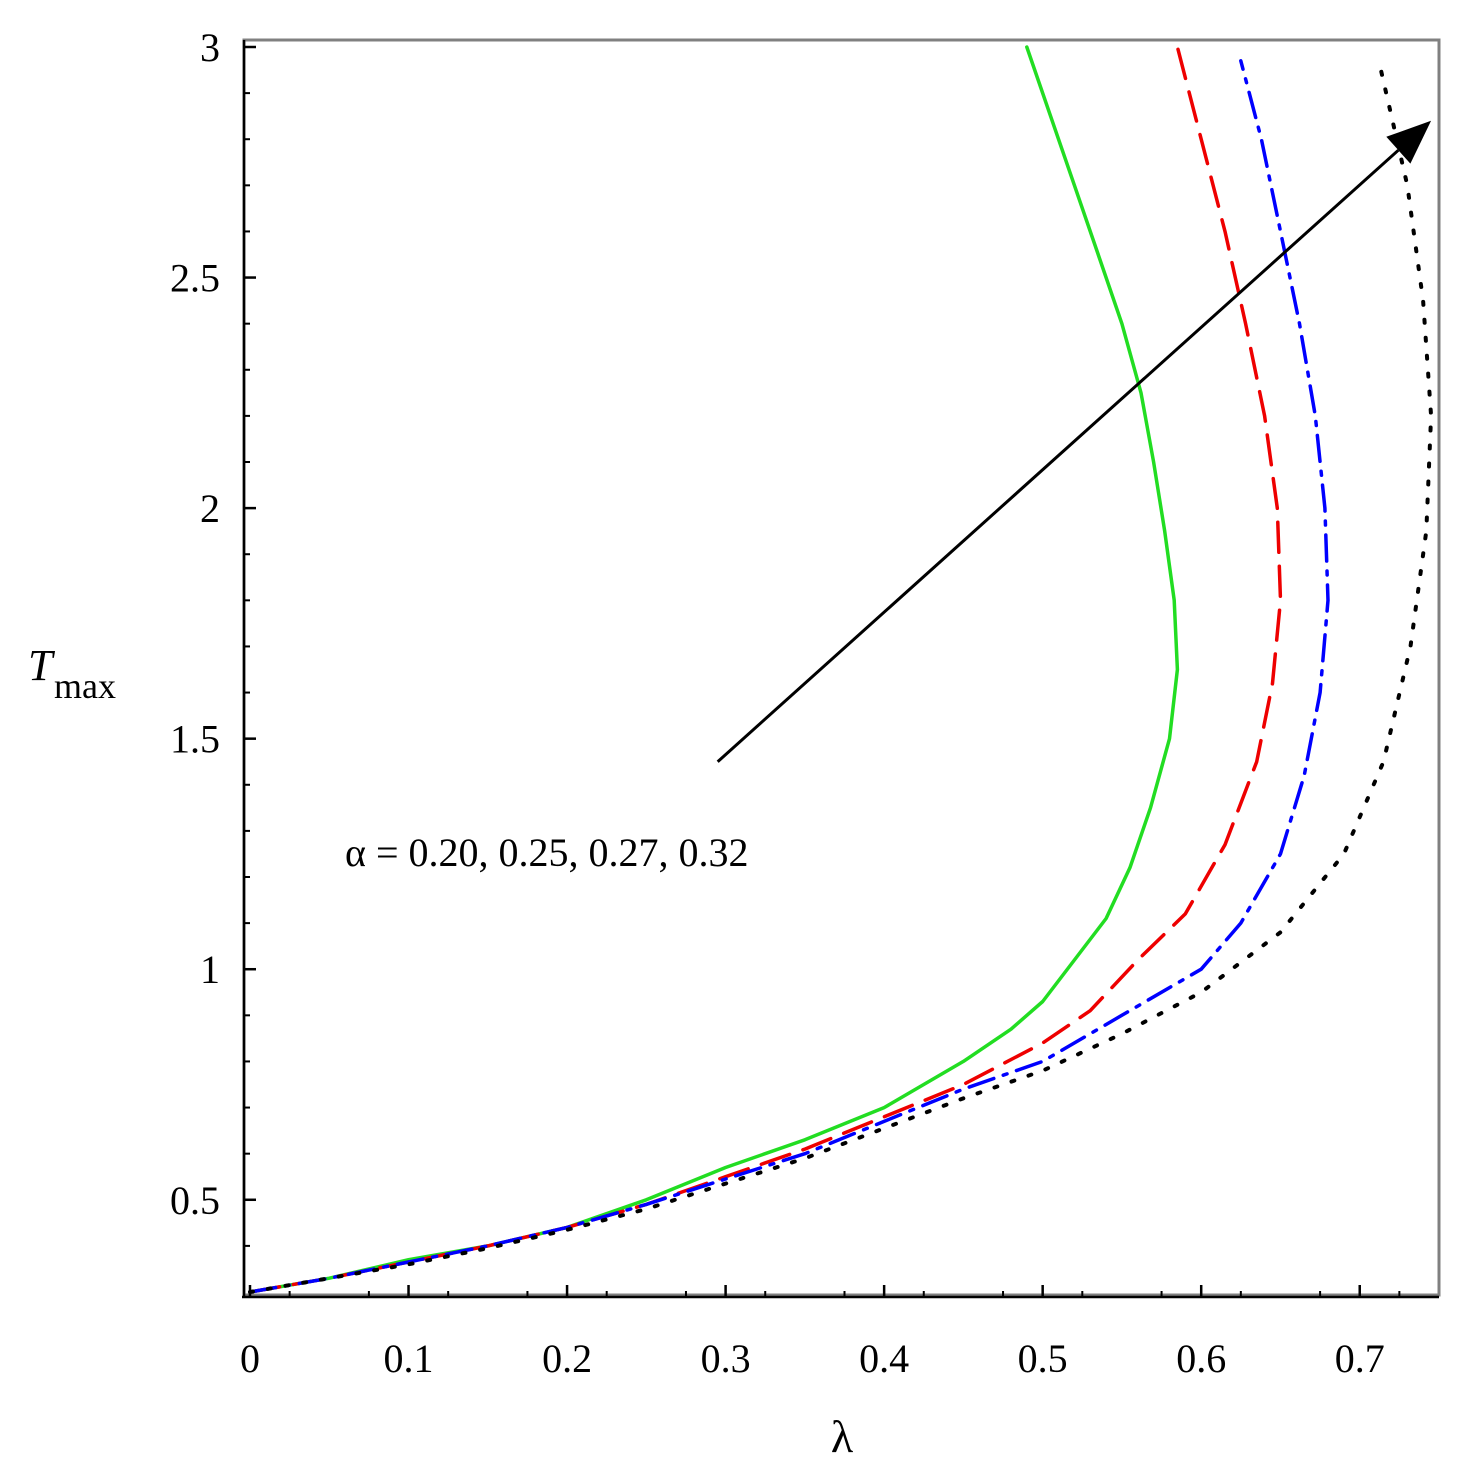 The height and width of the screenshot is (1469, 1476). Describe the element at coordinates (1043, 1358) in the screenshot. I see `x-tick-label: 0.5` at that location.